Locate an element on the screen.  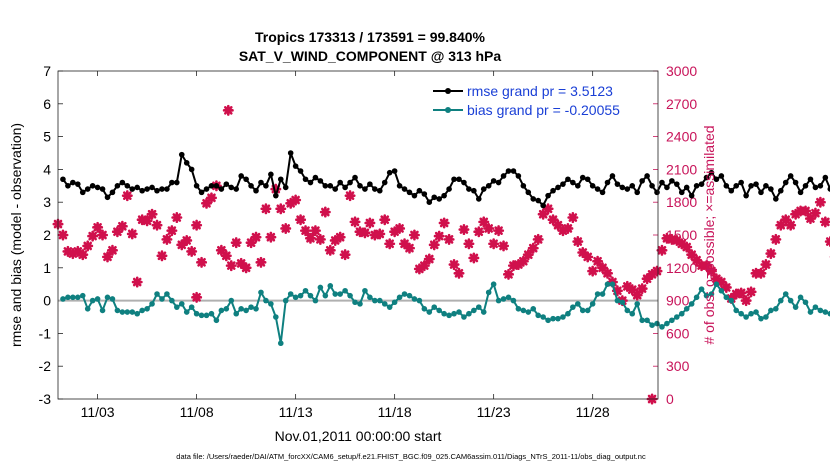
y-right-tick-label: 2100 is located at coordinates (681, 169).